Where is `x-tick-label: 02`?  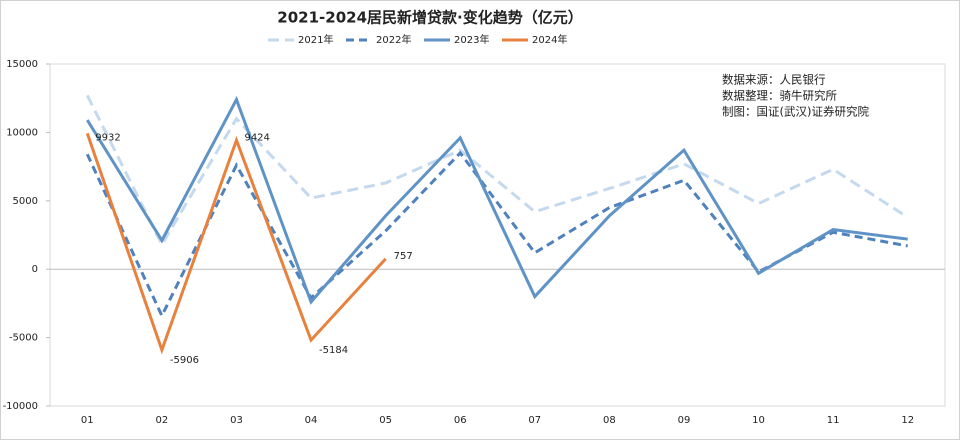
x-tick-label: 02 is located at coordinates (162, 420).